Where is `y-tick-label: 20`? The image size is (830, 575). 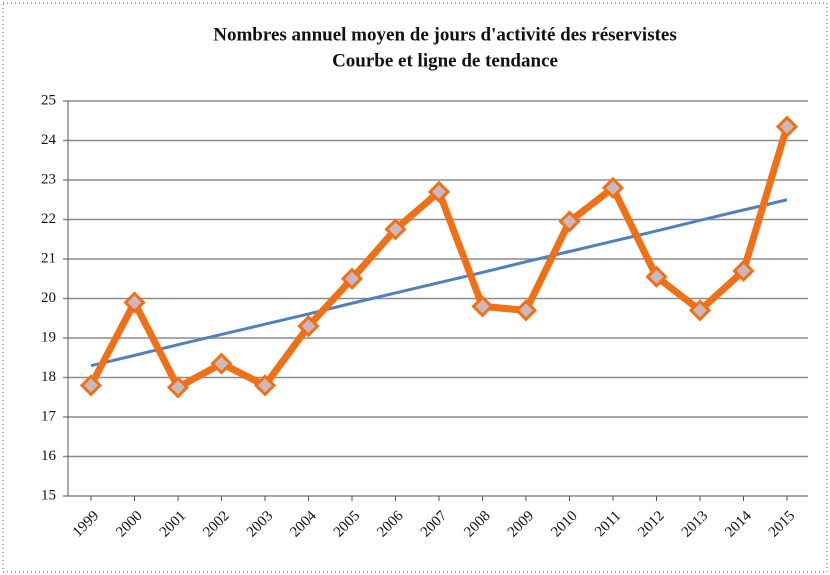
y-tick-label: 20 is located at coordinates (48, 298).